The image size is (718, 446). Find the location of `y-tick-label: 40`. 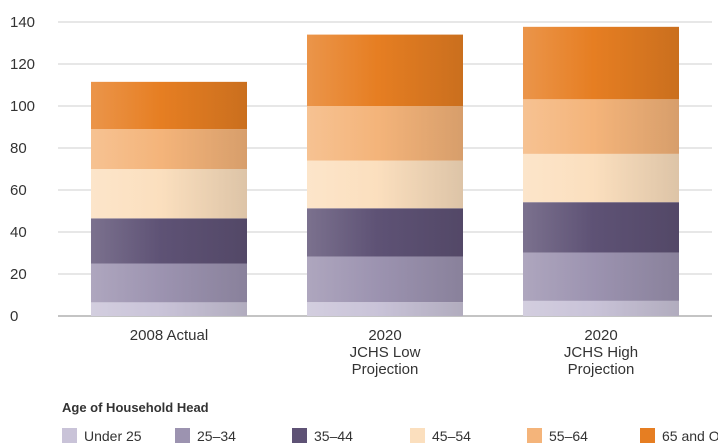

y-tick-label: 40 is located at coordinates (18, 232).